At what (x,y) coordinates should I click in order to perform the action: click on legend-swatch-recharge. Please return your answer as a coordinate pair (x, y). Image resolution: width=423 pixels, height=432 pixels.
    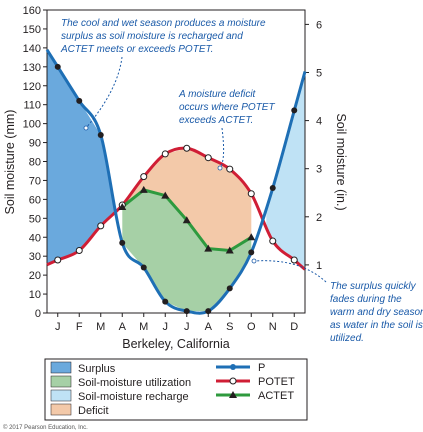
    Looking at the image, I should click on (61, 395).